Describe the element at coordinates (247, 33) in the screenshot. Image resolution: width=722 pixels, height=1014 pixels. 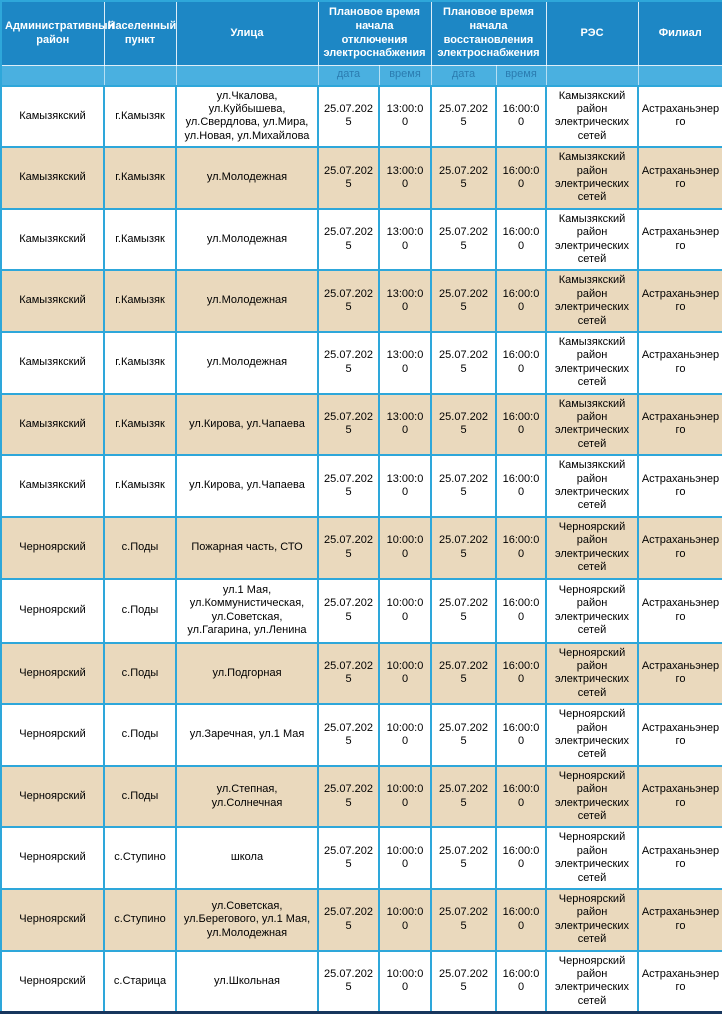
I see `header-street: Улица` at that location.